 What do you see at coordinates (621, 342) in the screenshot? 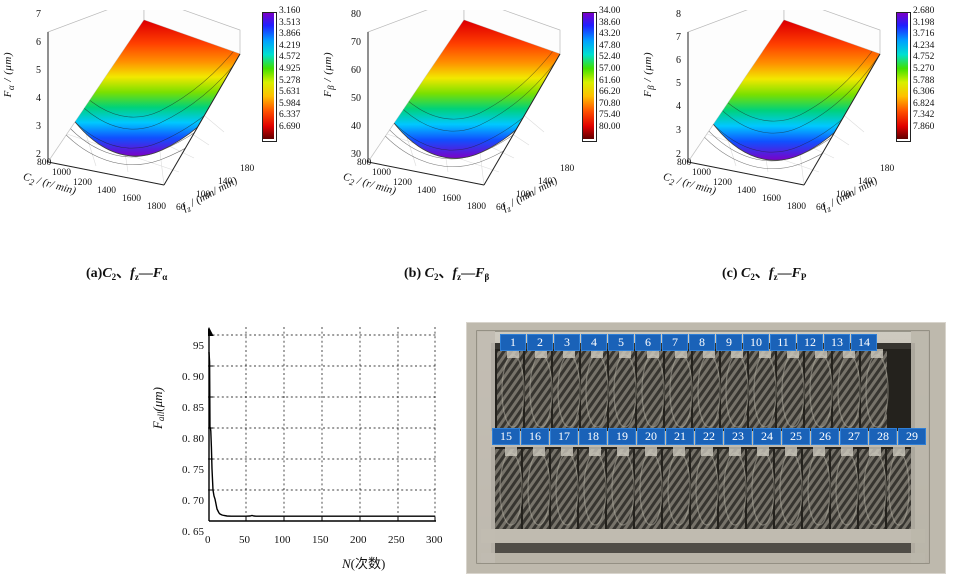
I see `gear-tag: 5` at bounding box center [621, 342].